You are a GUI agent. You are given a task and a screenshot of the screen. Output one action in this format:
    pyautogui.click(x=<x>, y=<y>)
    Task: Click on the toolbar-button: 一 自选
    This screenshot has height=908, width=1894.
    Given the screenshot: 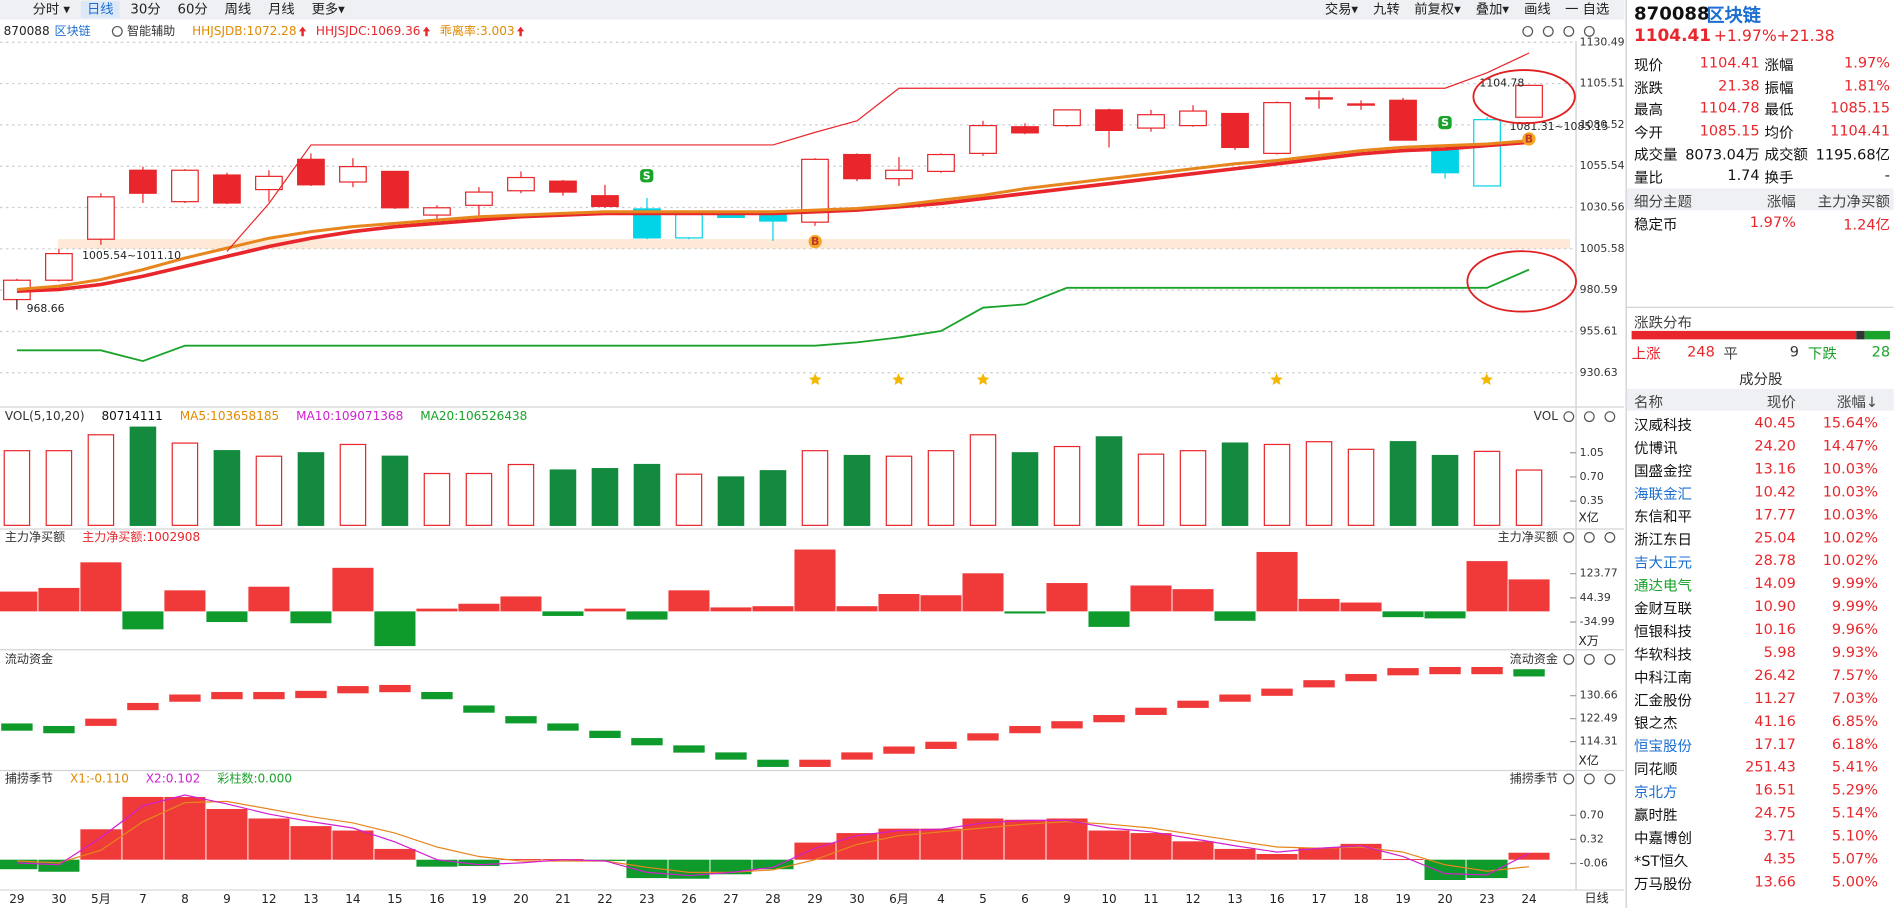 What is the action you would take?
    pyautogui.click(x=1587, y=9)
    